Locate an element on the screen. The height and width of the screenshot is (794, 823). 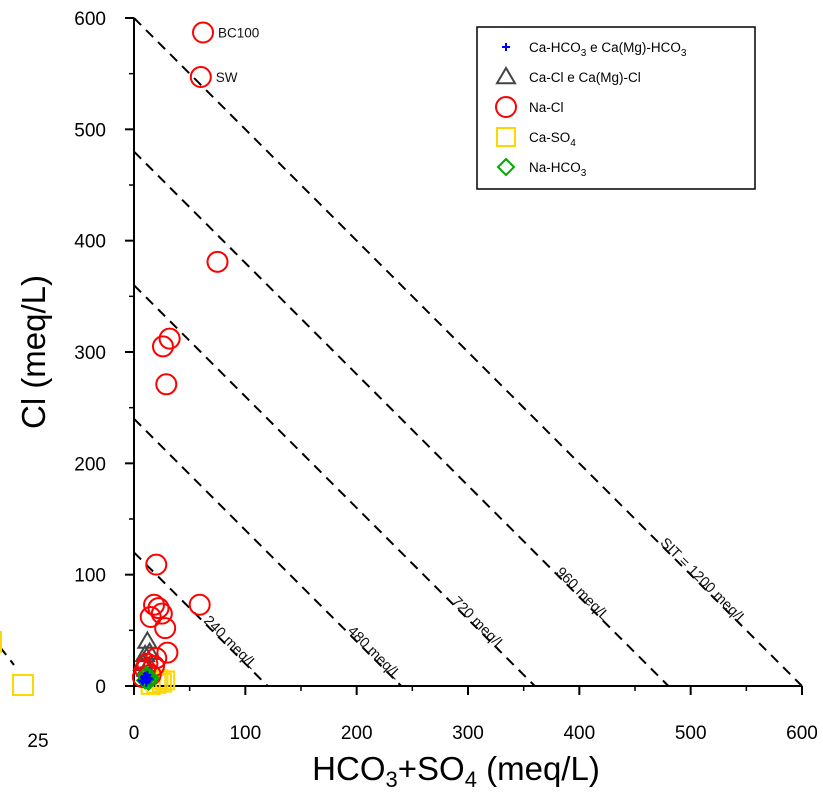
x-axis-title: HCO3+SO4 (meq/L) is located at coordinates (456, 771).